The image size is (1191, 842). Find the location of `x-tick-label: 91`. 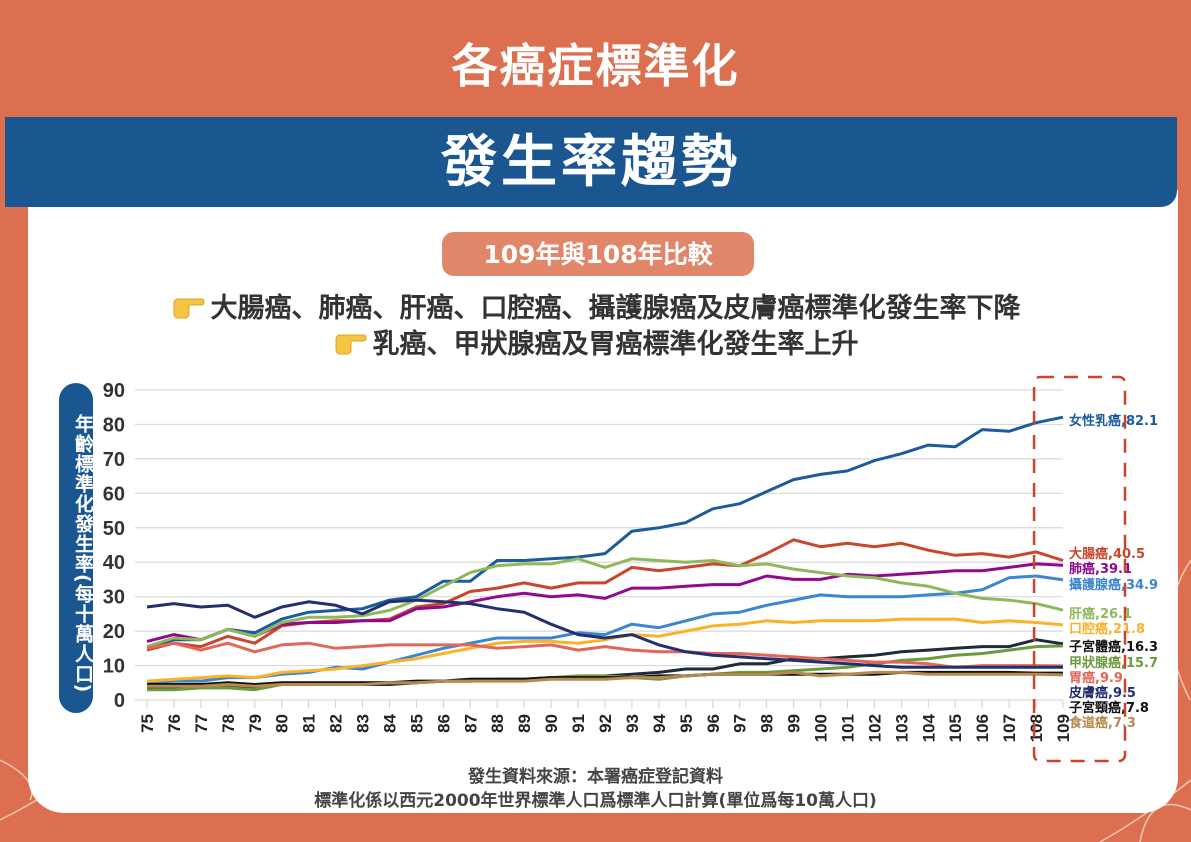

x-tick-label: 91 is located at coordinates (578, 723).